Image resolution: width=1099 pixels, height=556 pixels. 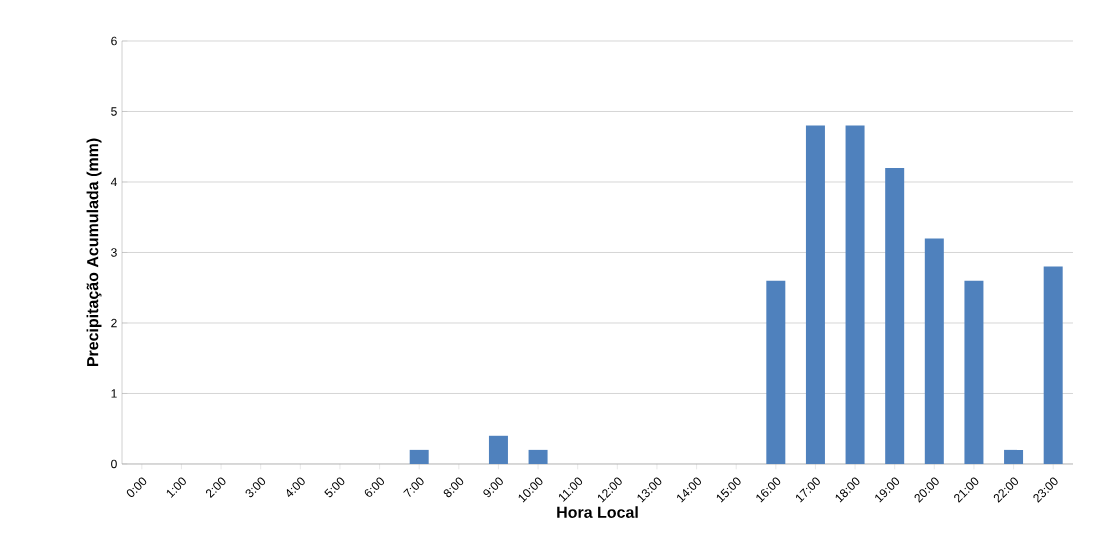 What do you see at coordinates (114, 323) in the screenshot?
I see `y-tick-label: 2` at bounding box center [114, 323].